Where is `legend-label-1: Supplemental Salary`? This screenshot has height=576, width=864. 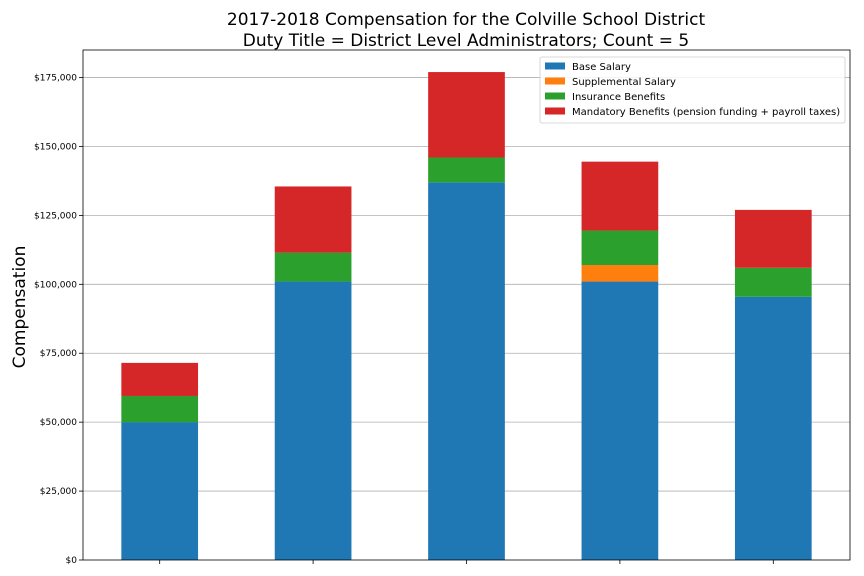
legend-label-1: Supplemental Salary is located at coordinates (624, 82).